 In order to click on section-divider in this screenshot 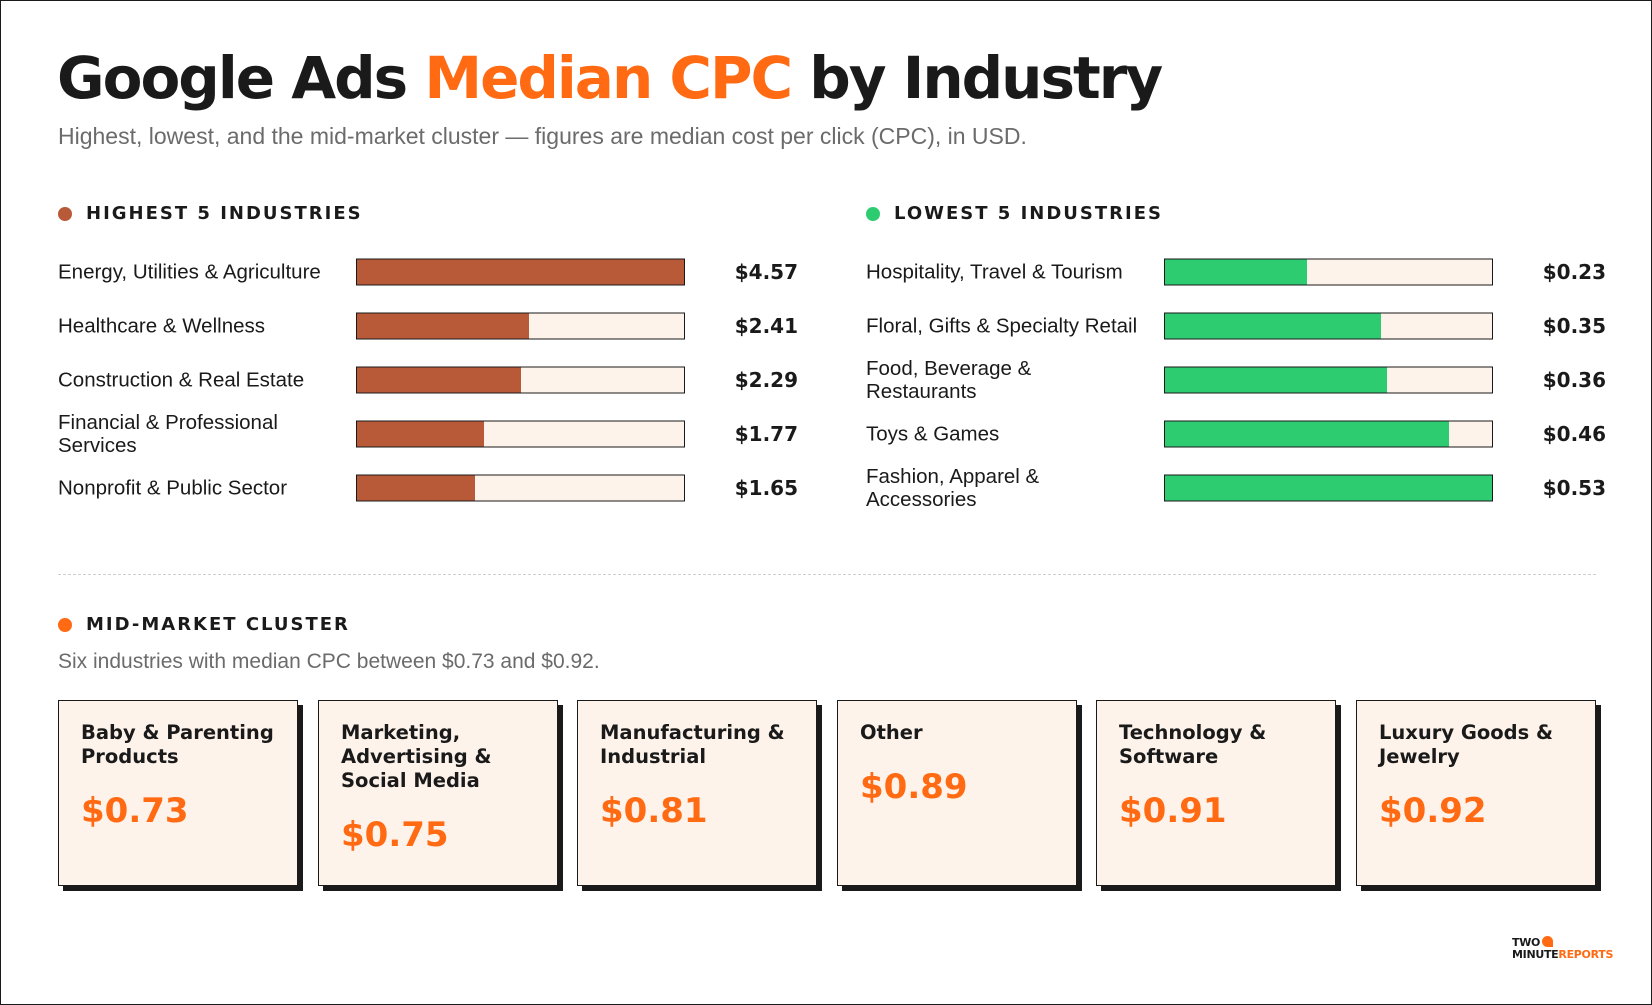, I will do `click(827, 574)`.